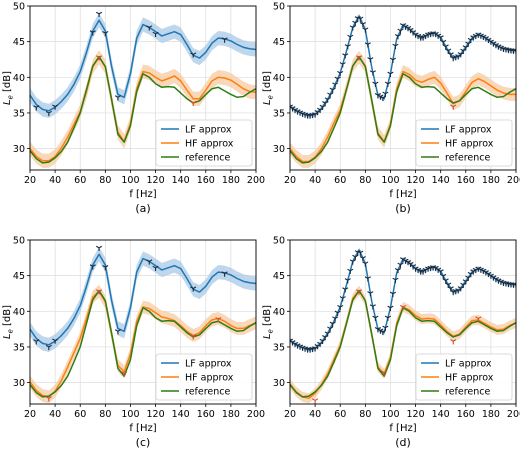 The image size is (520, 456). I want to click on x-tick-label: 60, so click(340, 180).